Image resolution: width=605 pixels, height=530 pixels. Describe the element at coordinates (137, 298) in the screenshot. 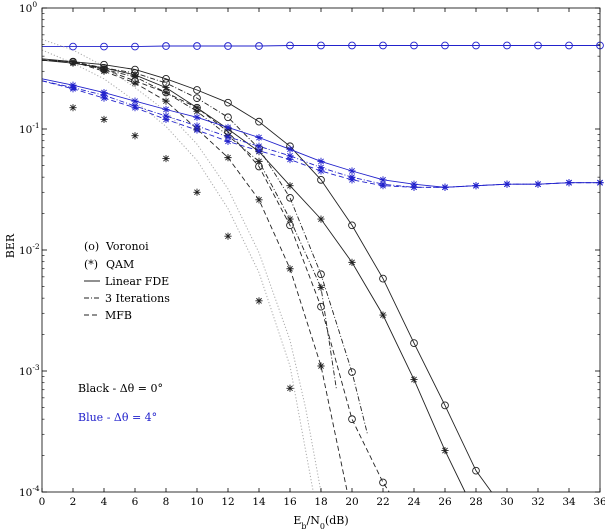

I see `legend-line-text-3-iterations: 3 Iterations` at that location.